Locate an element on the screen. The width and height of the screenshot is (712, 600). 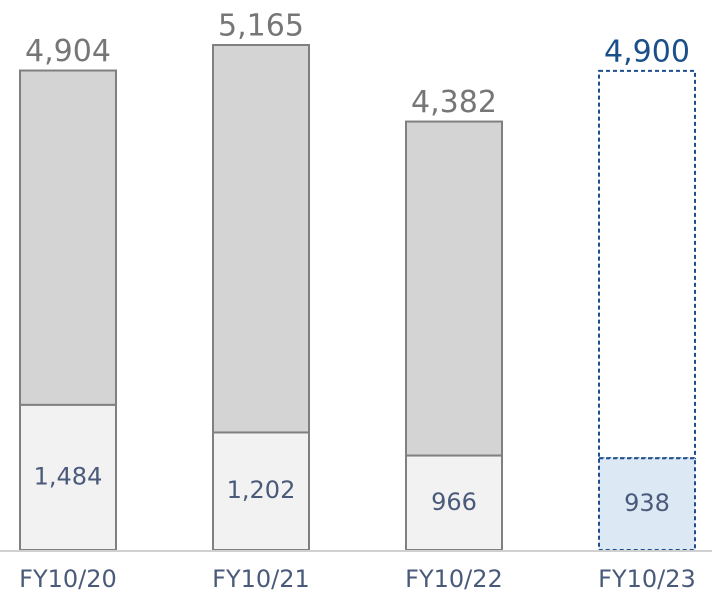
total-label: 4,900 is located at coordinates (647, 51).